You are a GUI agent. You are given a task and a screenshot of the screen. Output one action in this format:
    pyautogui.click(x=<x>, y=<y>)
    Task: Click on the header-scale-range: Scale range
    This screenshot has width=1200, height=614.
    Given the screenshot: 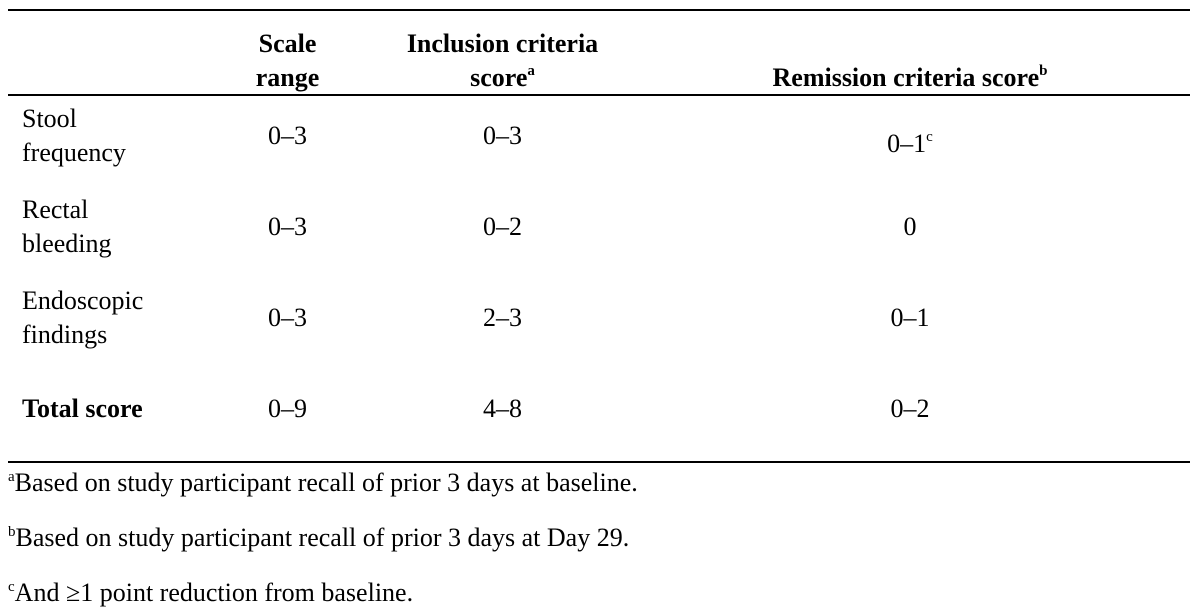 What is the action you would take?
    pyautogui.click(x=287, y=61)
    